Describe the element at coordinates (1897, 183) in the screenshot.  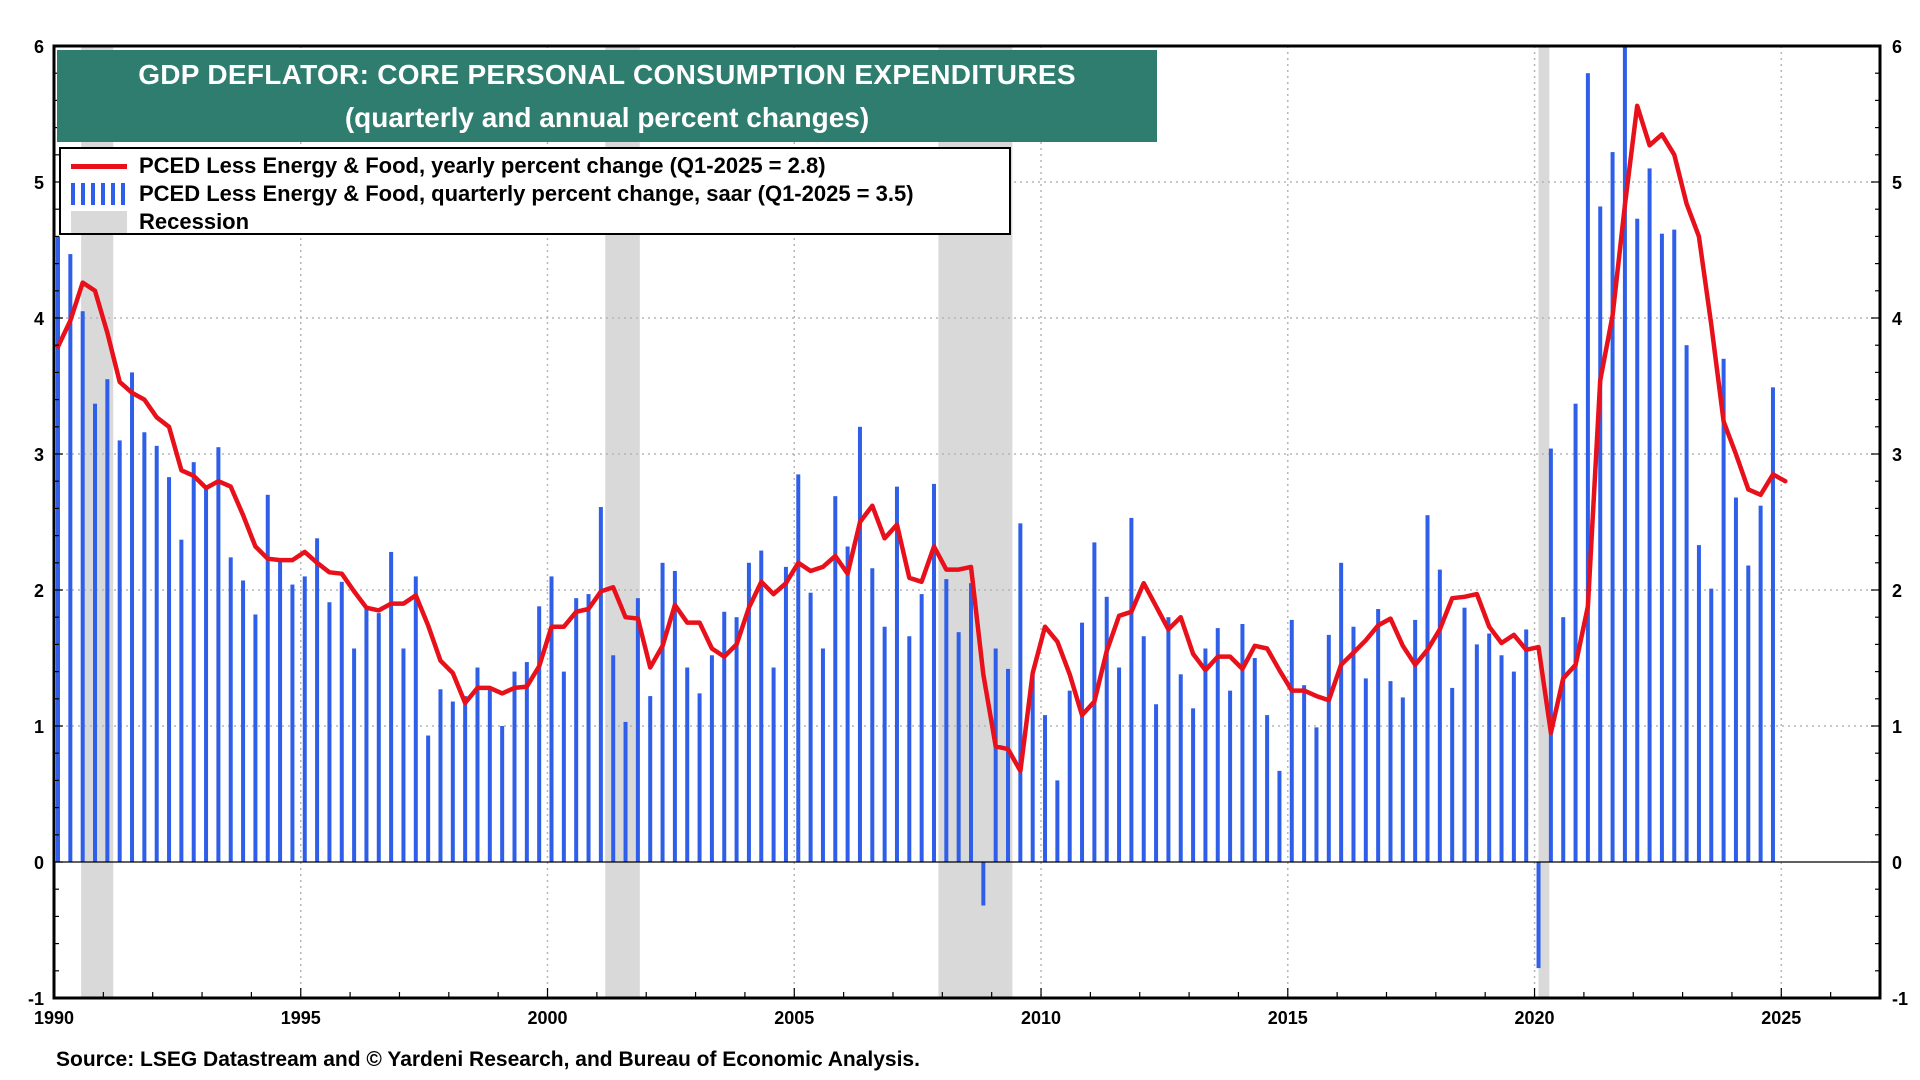
I see `y-right-label-5: 5` at that location.